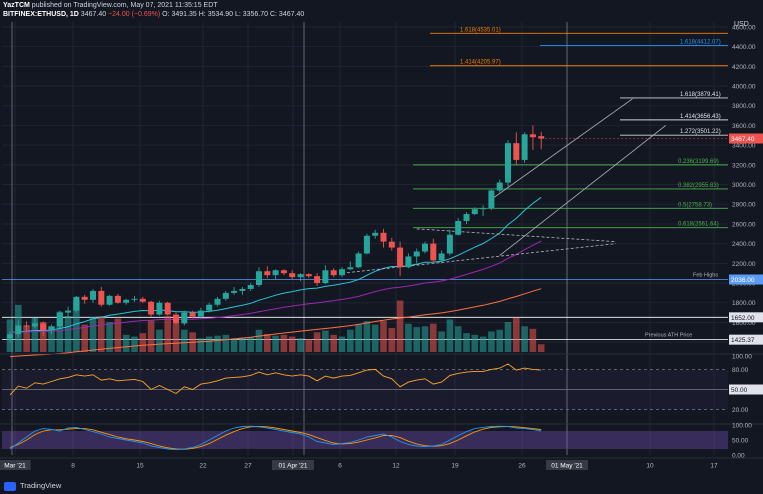  Describe the element at coordinates (738, 456) in the screenshot. I see `stoch-tick-label: 0.00` at that location.